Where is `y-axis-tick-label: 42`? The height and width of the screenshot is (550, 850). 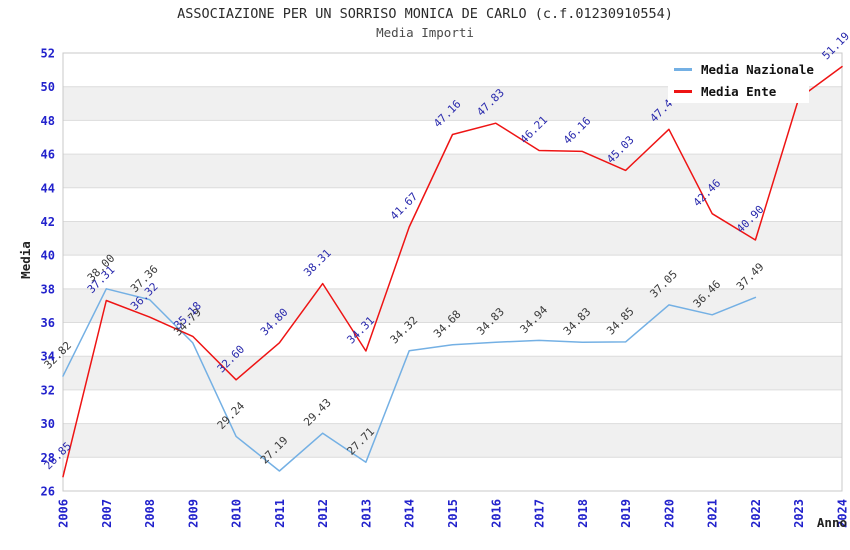
y-axis-tick-label: 42 is located at coordinates (48, 222).